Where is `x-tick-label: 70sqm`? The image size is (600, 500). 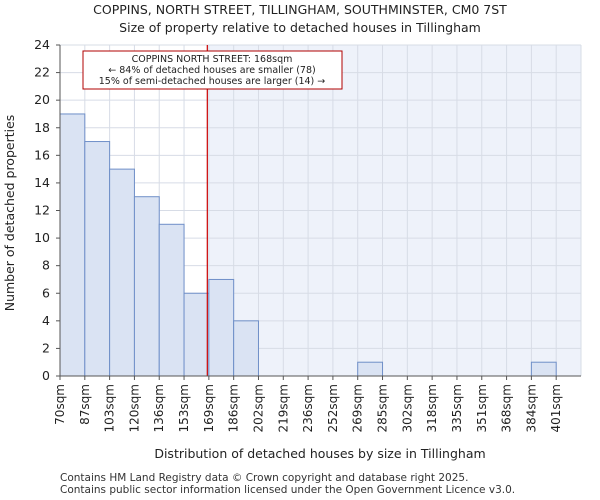 x-tick-label: 70sqm is located at coordinates (60, 404).